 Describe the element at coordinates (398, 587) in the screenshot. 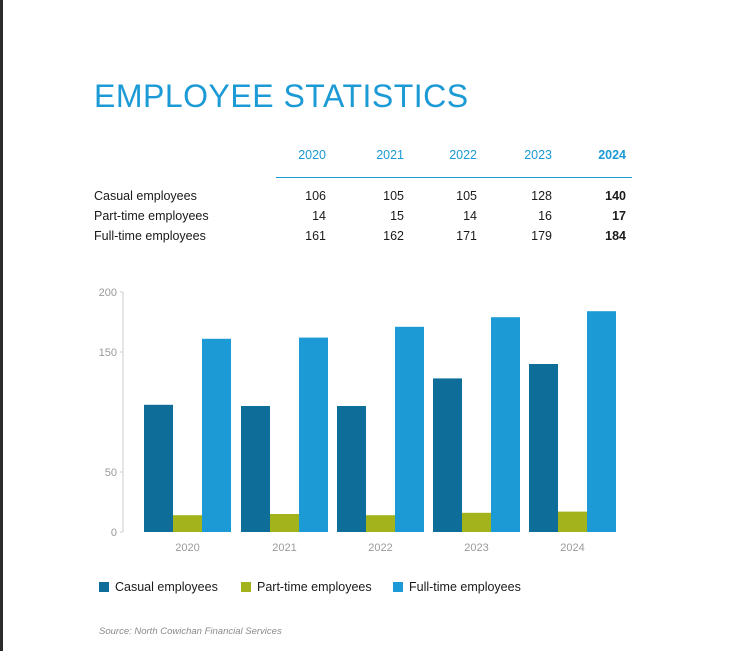

I see `legend-swatch-full-time` at that location.